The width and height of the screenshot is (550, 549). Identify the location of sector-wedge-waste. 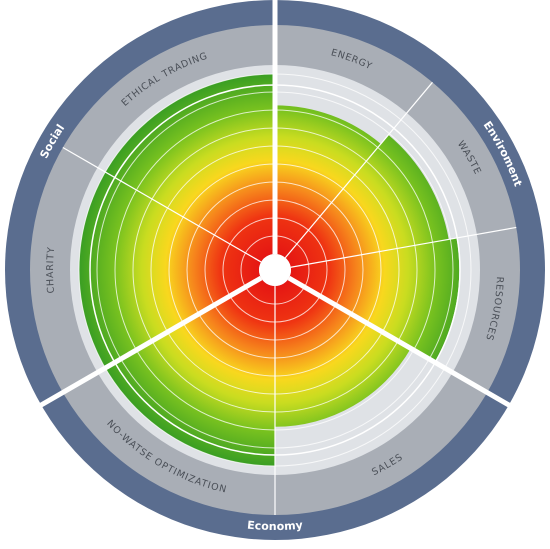
(367, 201).